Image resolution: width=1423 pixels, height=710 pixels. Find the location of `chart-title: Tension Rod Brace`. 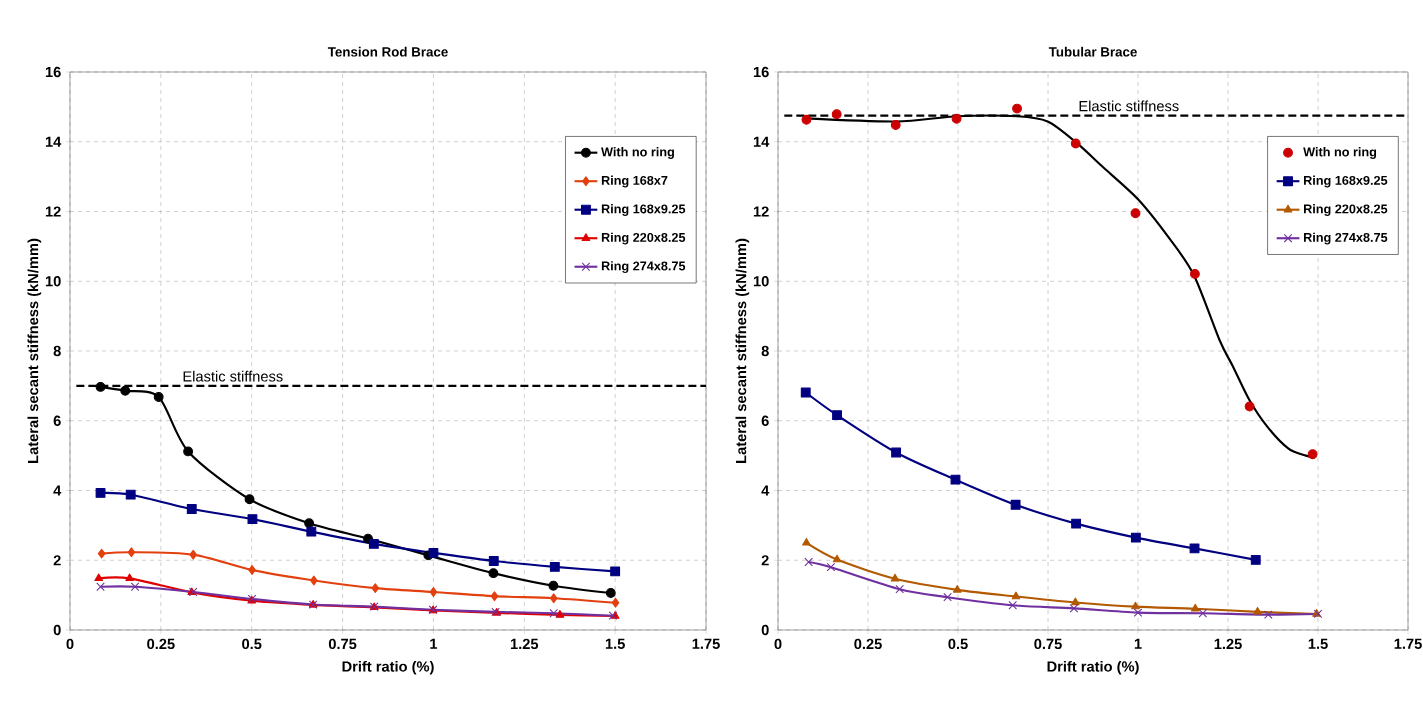

chart-title: Tension Rod Brace is located at coordinates (387, 51).